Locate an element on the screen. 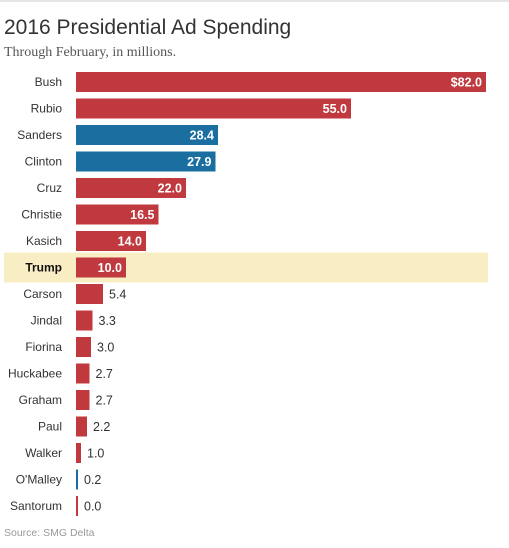  category-label: Carson is located at coordinates (42, 294).